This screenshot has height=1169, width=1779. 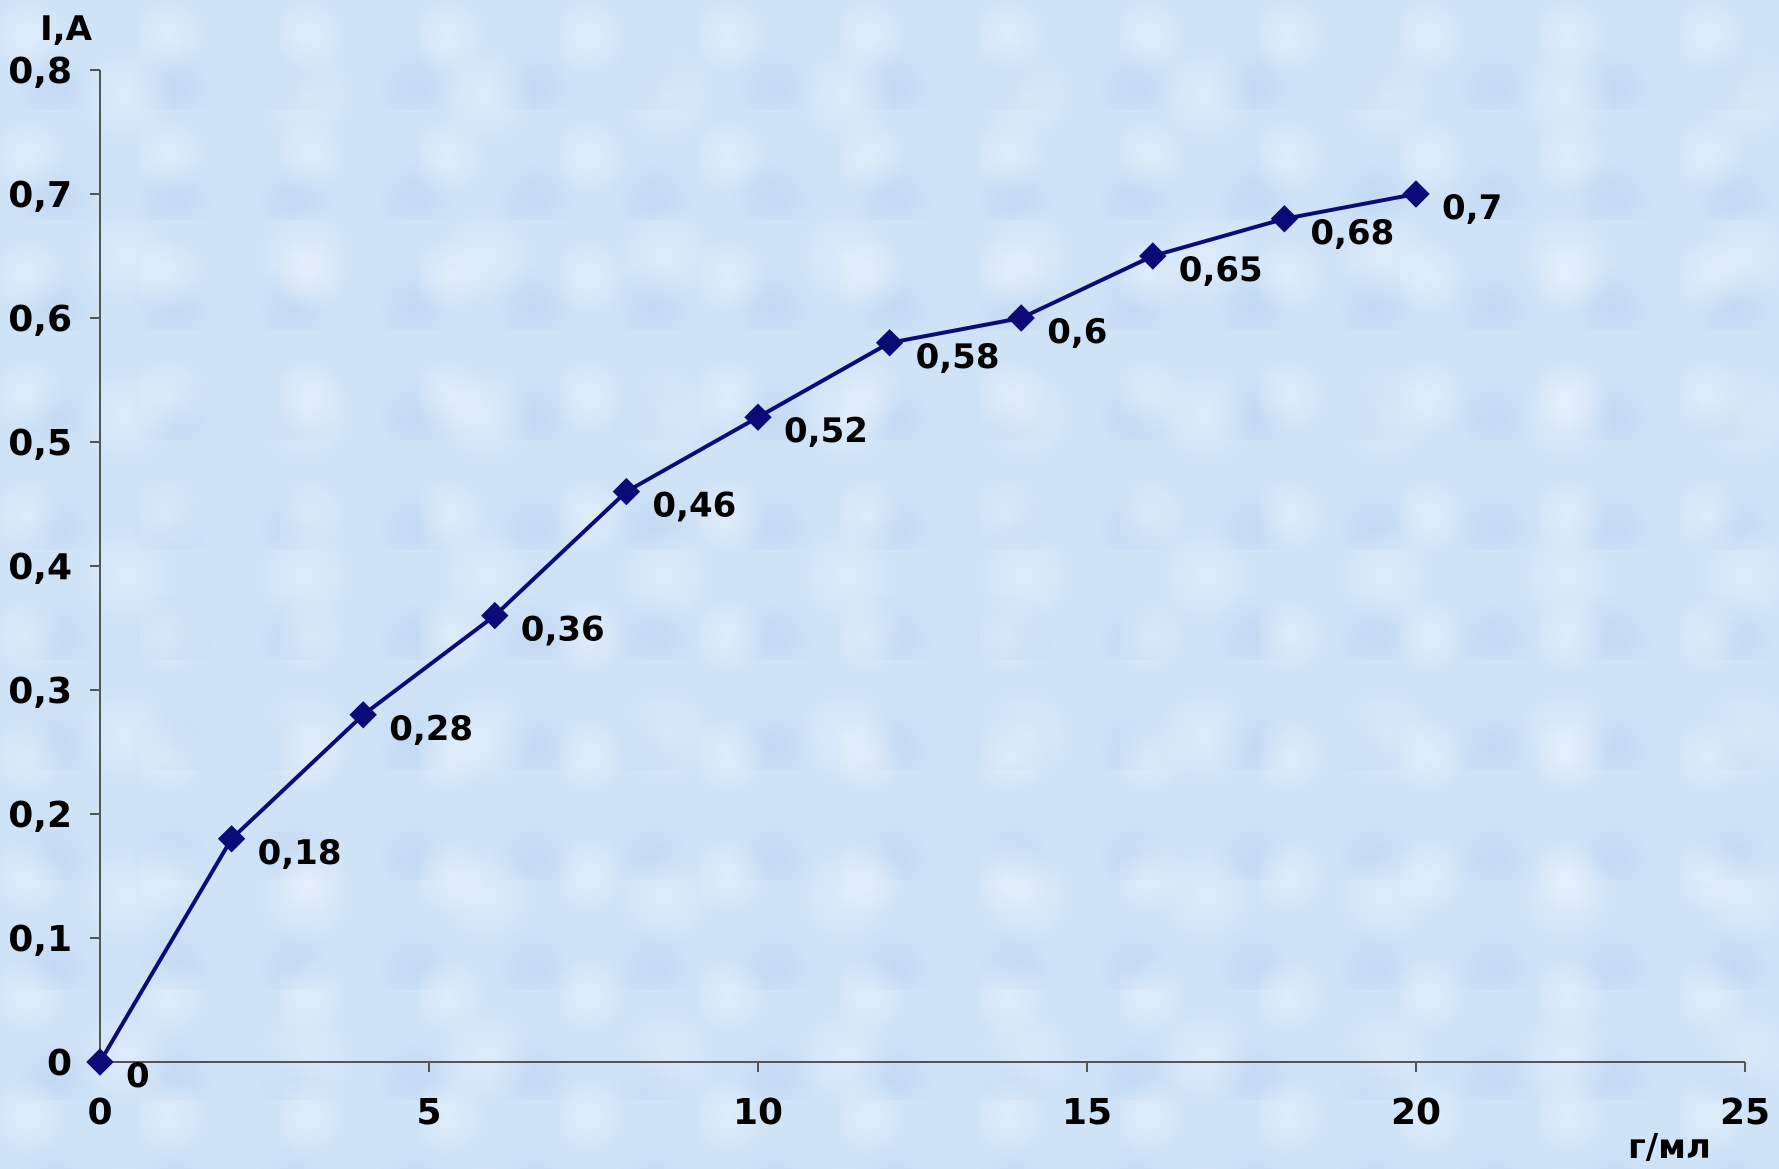 I want to click on y-tick-label: 0,8, so click(x=40, y=71).